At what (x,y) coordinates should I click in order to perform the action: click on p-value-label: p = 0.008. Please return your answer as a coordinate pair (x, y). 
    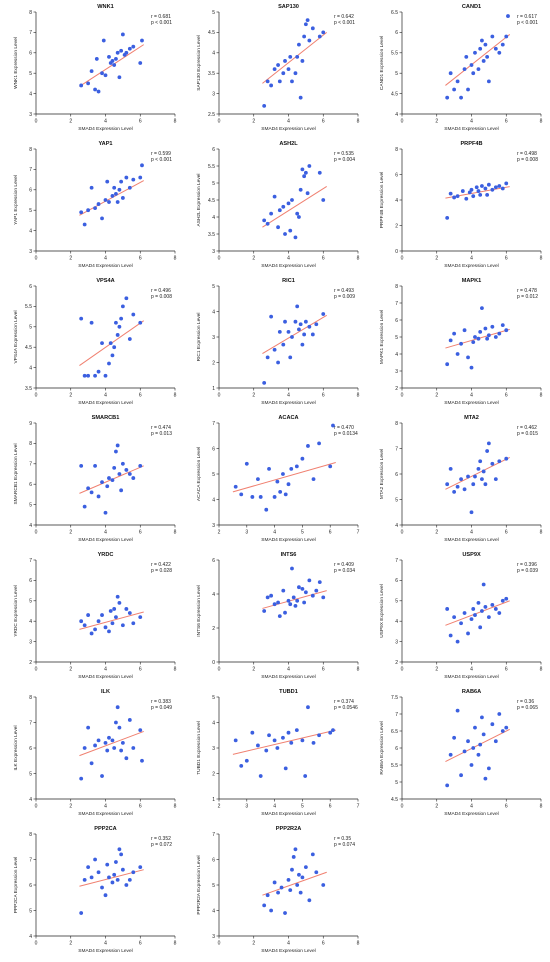
    Looking at the image, I should click on (161, 297).